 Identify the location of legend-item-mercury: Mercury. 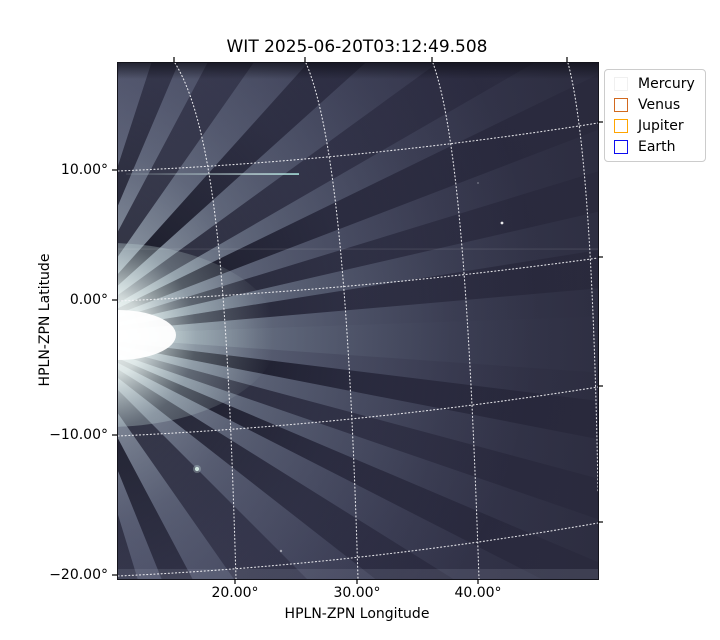
(654, 84).